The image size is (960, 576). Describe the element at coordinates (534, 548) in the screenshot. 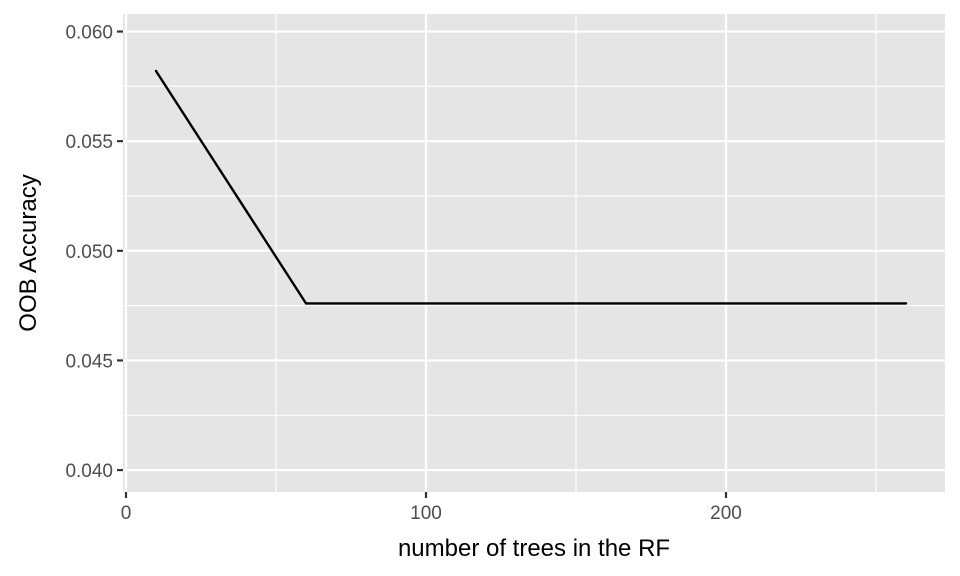

I see `x-axis-title: number of trees in the RF` at that location.